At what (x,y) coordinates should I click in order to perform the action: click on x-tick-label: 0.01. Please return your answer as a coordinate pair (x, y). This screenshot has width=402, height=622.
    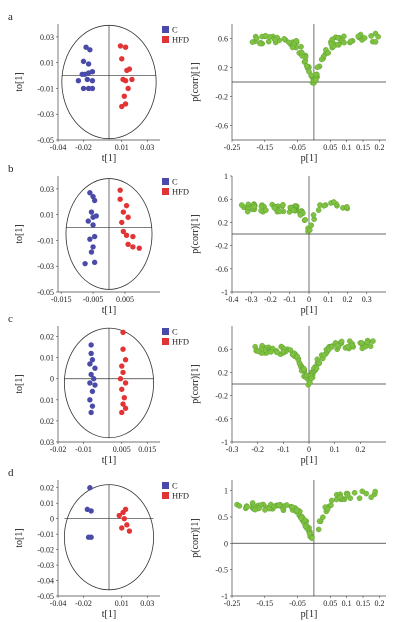
    Looking at the image, I should click on (122, 603).